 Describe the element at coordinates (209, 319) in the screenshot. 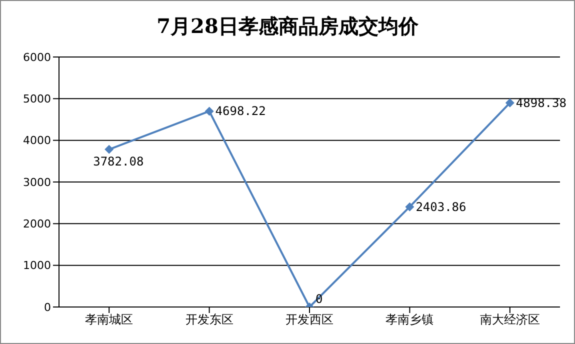

I see `x-tick-label: 开发东区` at that location.